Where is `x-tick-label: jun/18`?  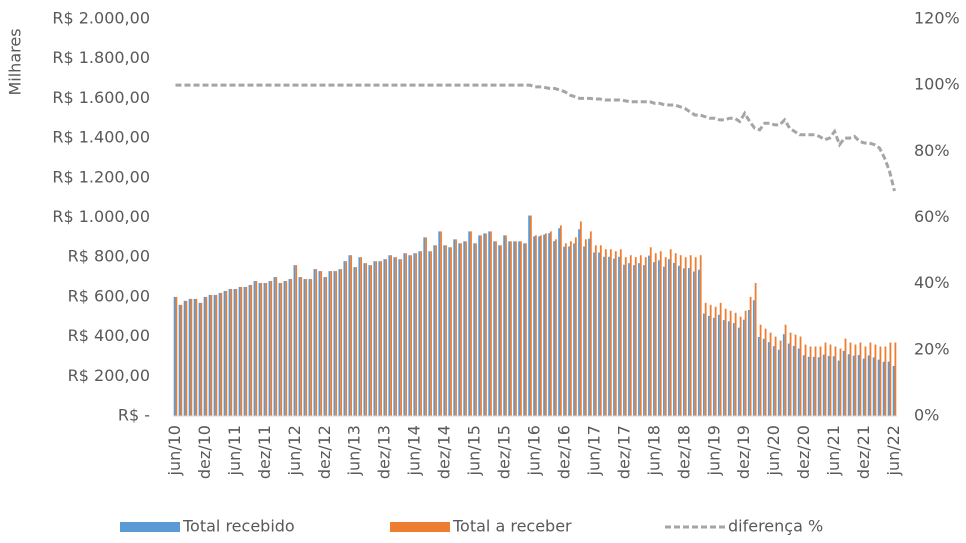
x-tick-label: jun/18 is located at coordinates (653, 450).